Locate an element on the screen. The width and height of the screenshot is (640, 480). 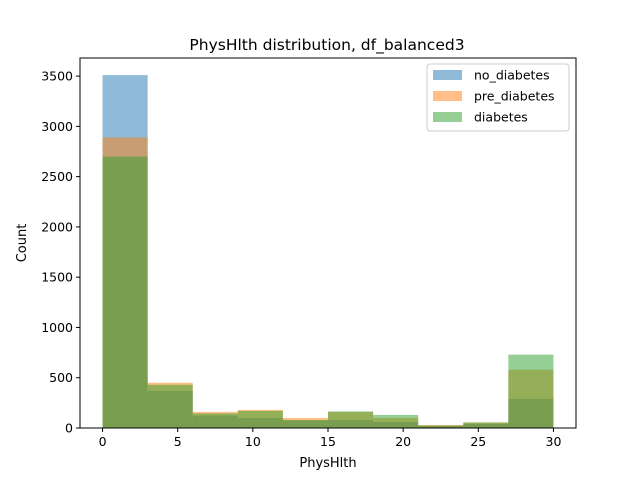
y-tick-label: 3500 is located at coordinates (57, 76).